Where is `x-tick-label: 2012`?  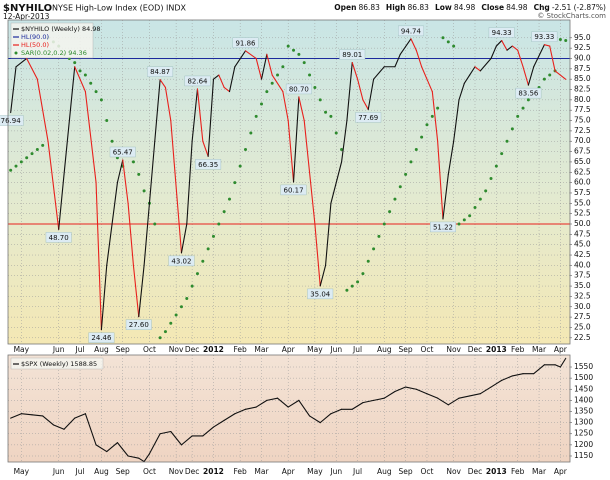
x-tick-label: 2012 is located at coordinates (213, 349).